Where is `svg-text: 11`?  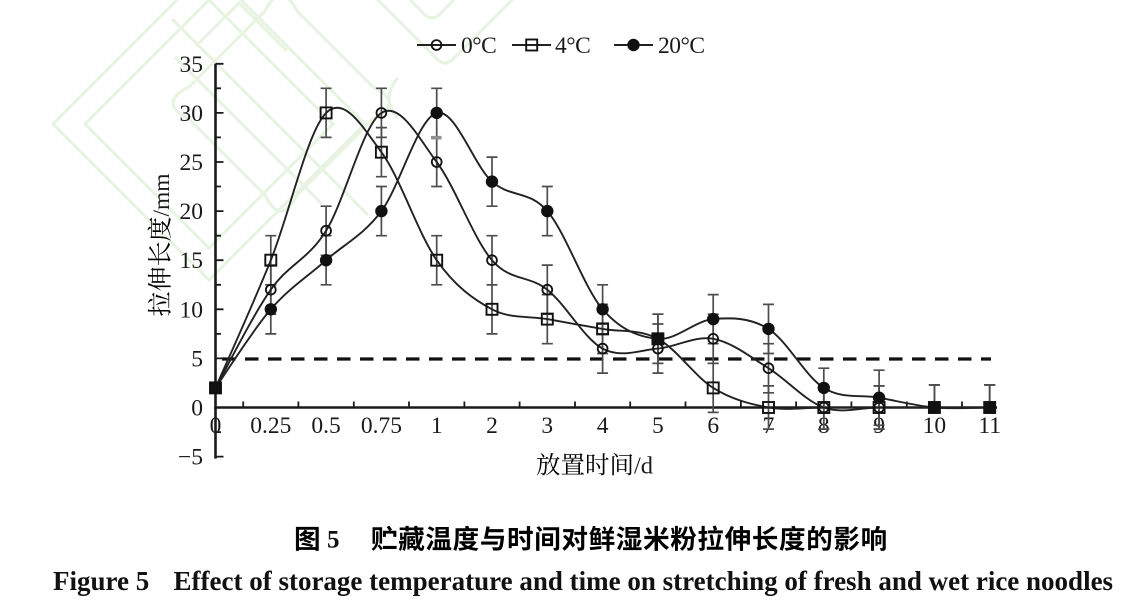
svg-text: 11 is located at coordinates (989, 426).